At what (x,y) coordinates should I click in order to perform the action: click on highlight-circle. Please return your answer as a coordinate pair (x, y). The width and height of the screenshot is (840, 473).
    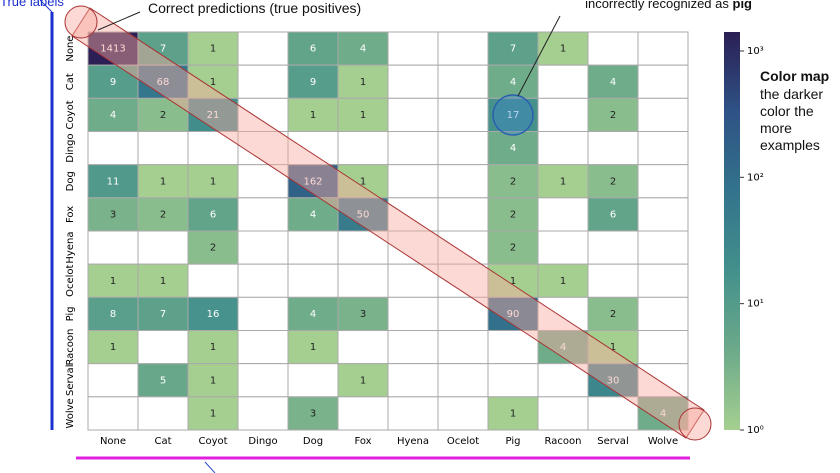
    Looking at the image, I should click on (513, 115).